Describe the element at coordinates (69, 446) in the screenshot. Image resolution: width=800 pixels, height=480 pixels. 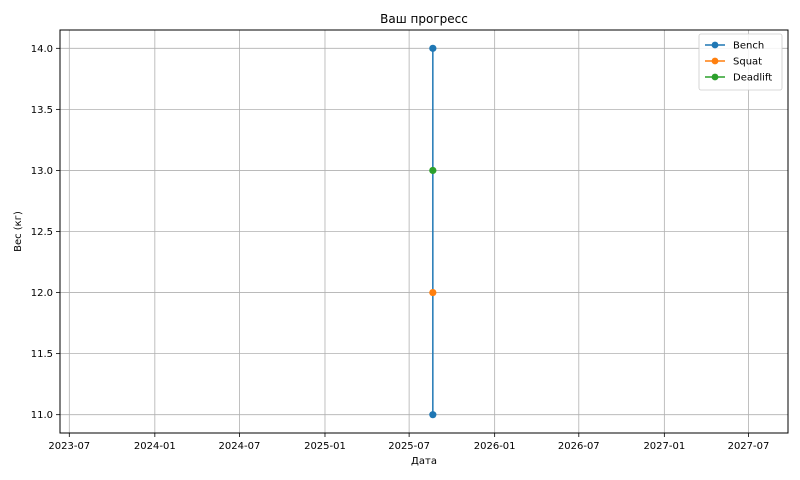
I see `x-tick-label: 2023-07` at that location.